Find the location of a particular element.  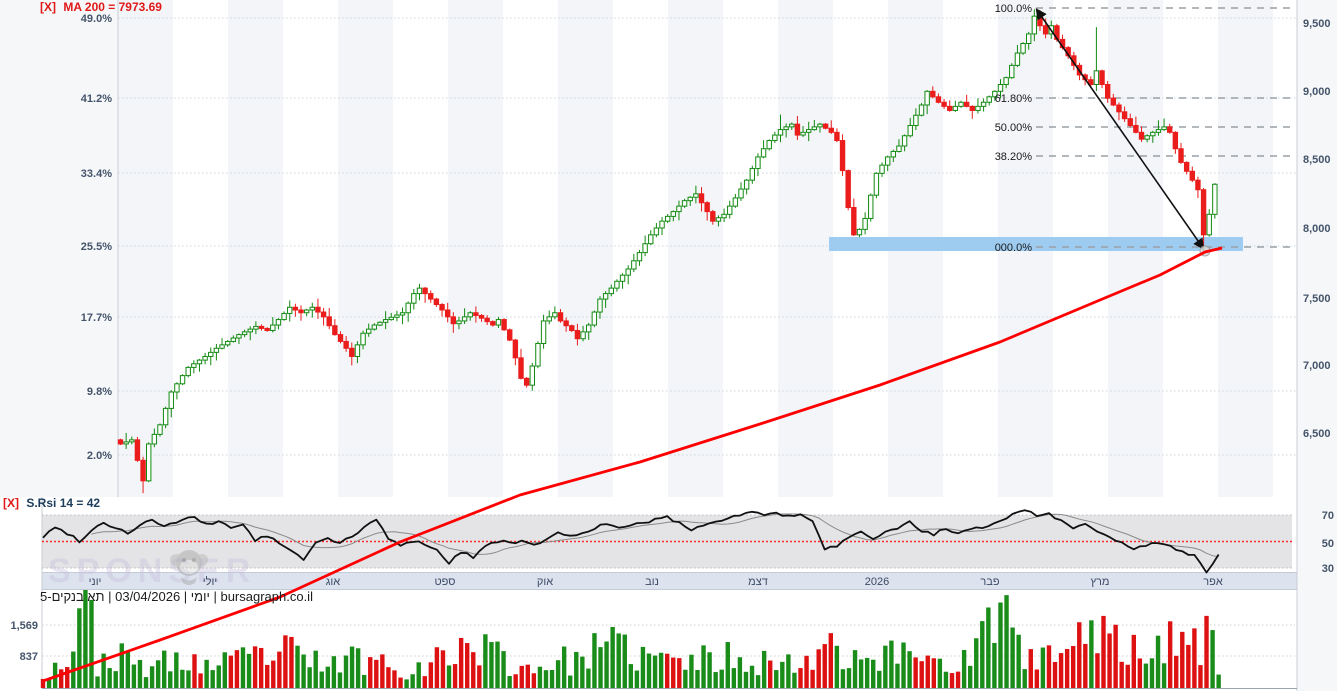

ma-remove-toggle: [X] is located at coordinates (48, 7).